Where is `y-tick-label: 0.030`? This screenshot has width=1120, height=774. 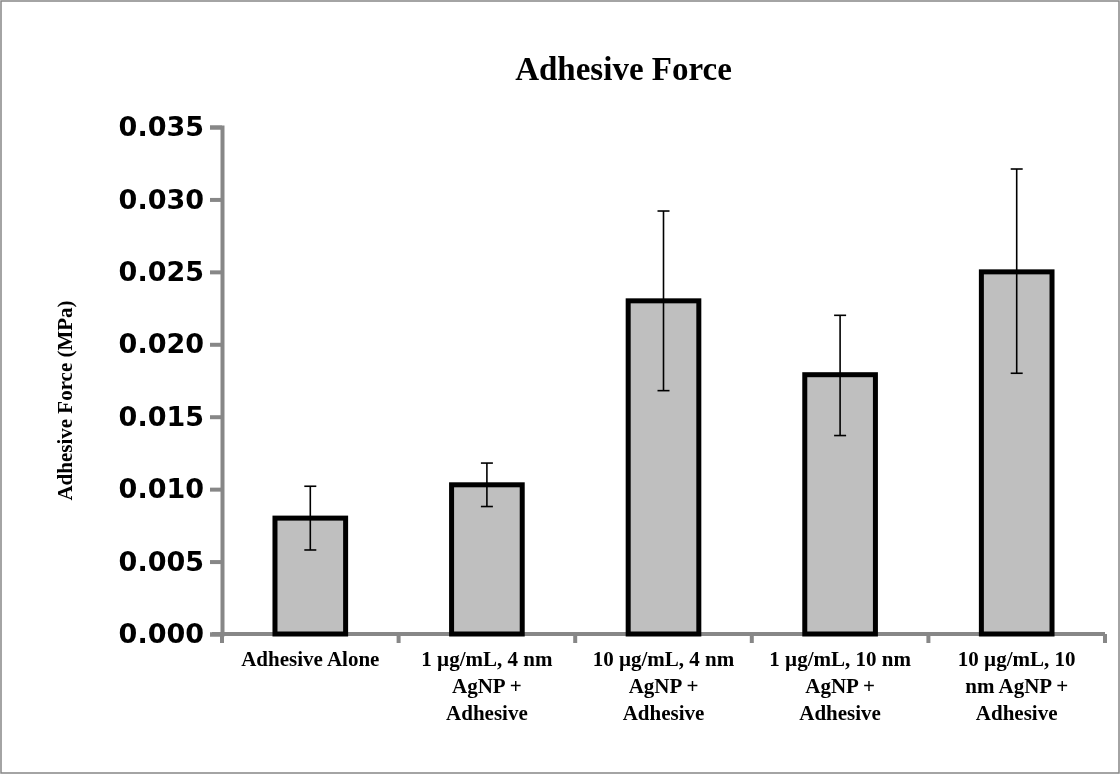 y-tick-label: 0.030 is located at coordinates (161, 199).